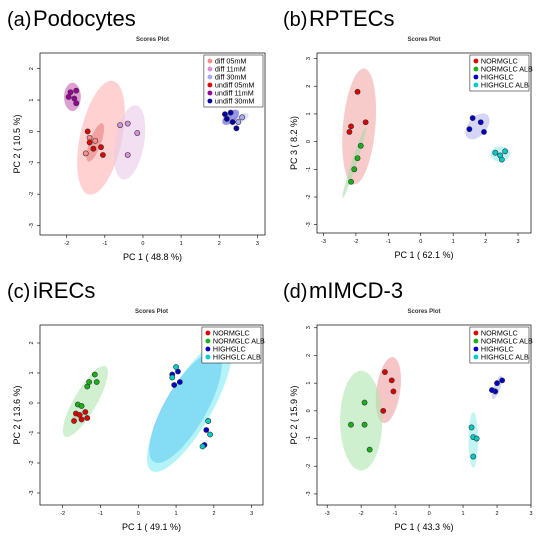 The width and height of the screenshot is (543, 550). Describe the element at coordinates (355, 242) in the screenshot. I see `x-tick-label: -2` at that location.